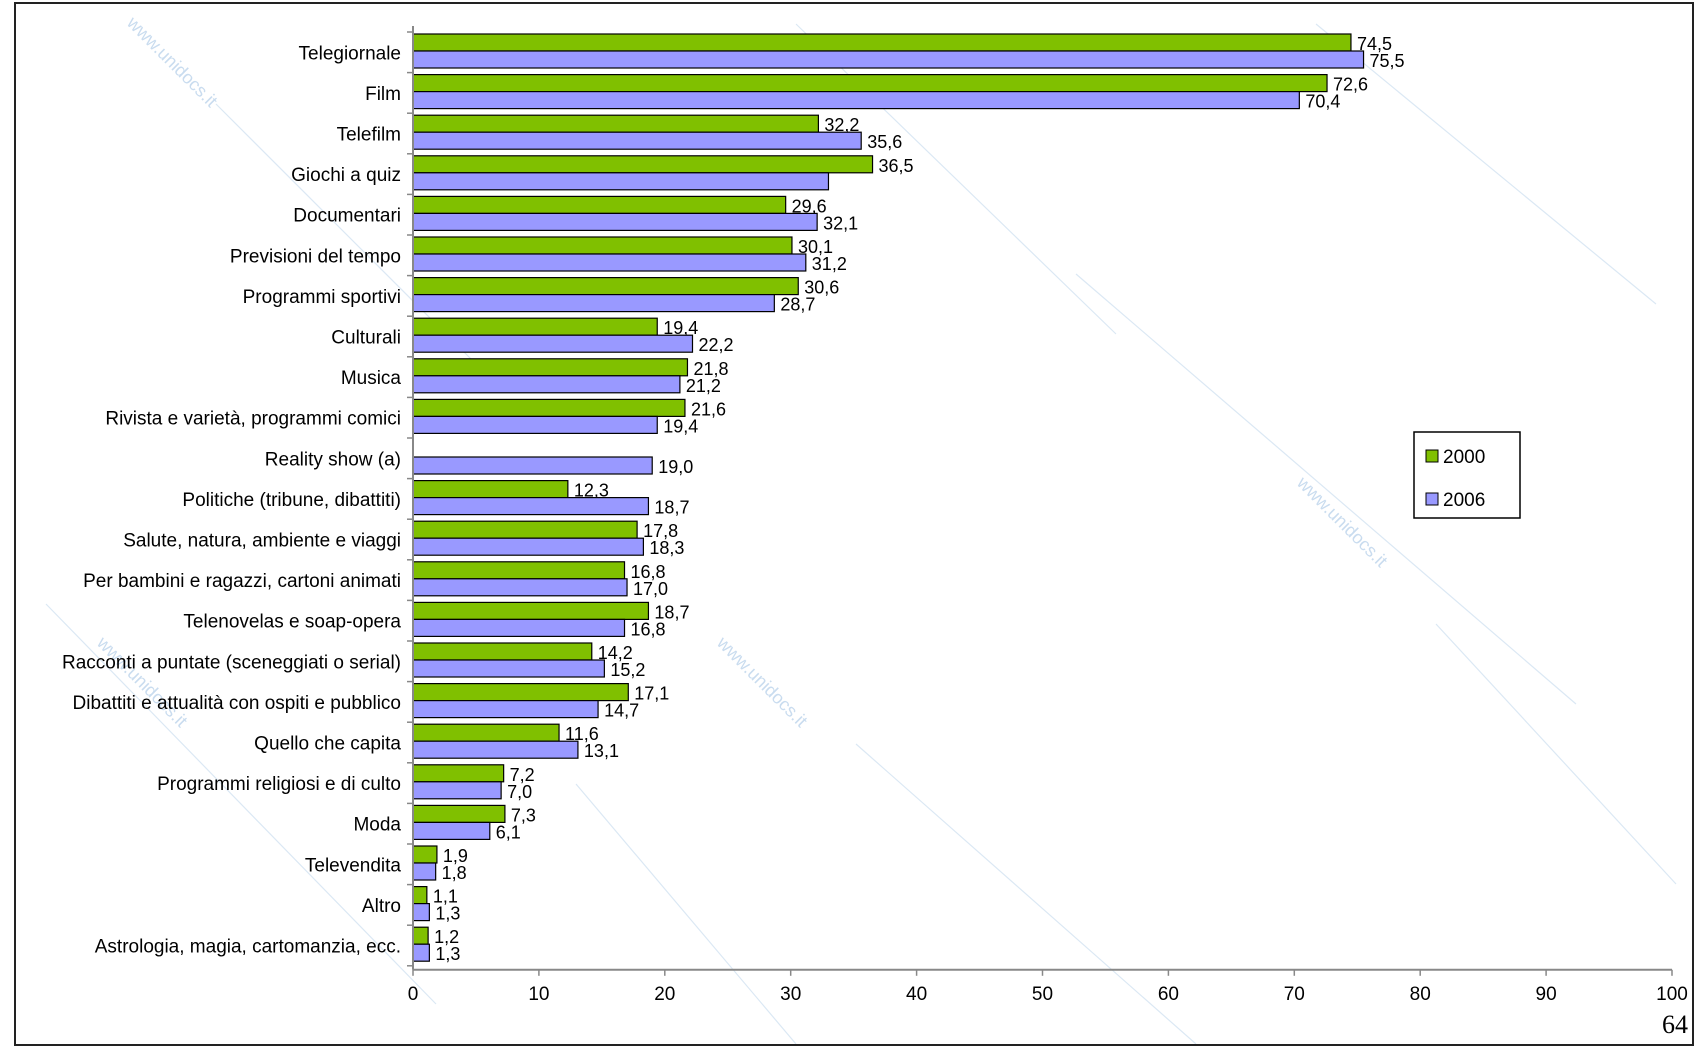  What do you see at coordinates (671, 612) in the screenshot?
I see `data-label-2000: 18,7` at bounding box center [671, 612].